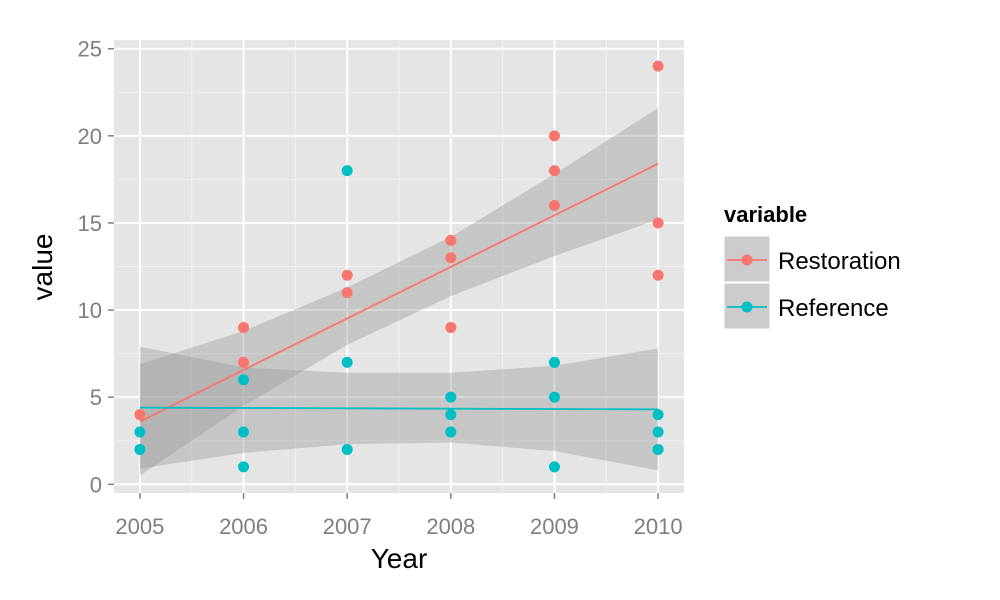  Describe the element at coordinates (90, 223) in the screenshot. I see `y-tick-label: 15` at that location.